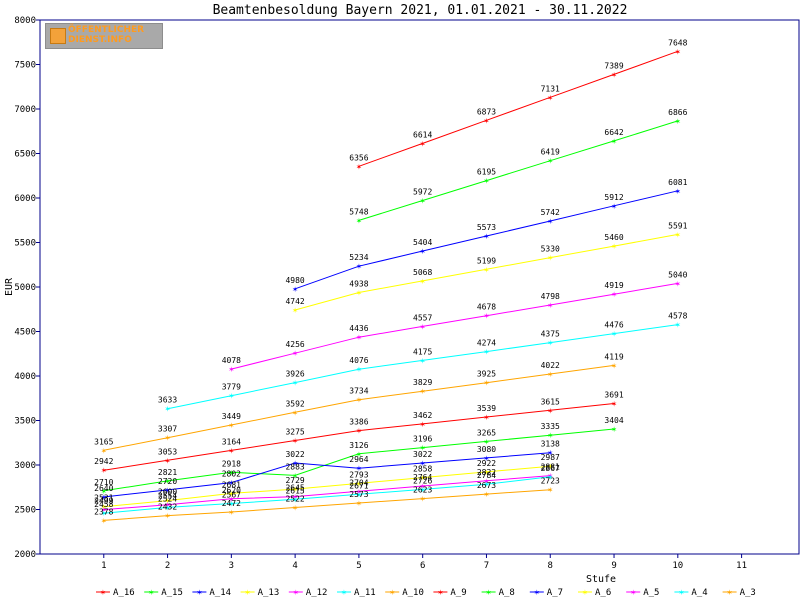 This screenshot has height=600, width=800. What do you see at coordinates (358, 328) in the screenshot?
I see `data-label: 4436` at bounding box center [358, 328].